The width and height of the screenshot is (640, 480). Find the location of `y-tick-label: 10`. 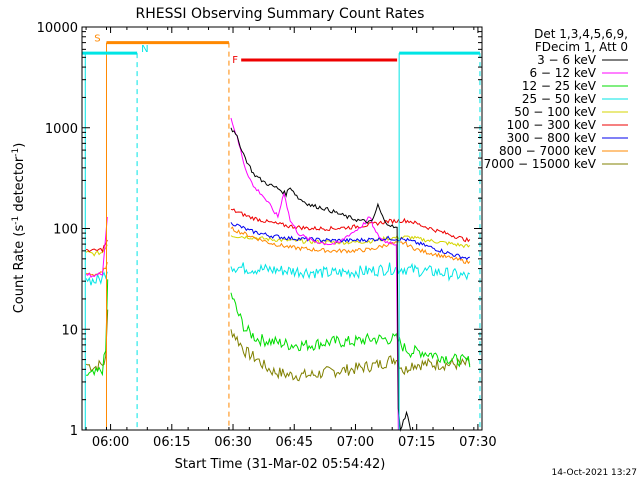

y-tick-label: 10 is located at coordinates (69, 330).